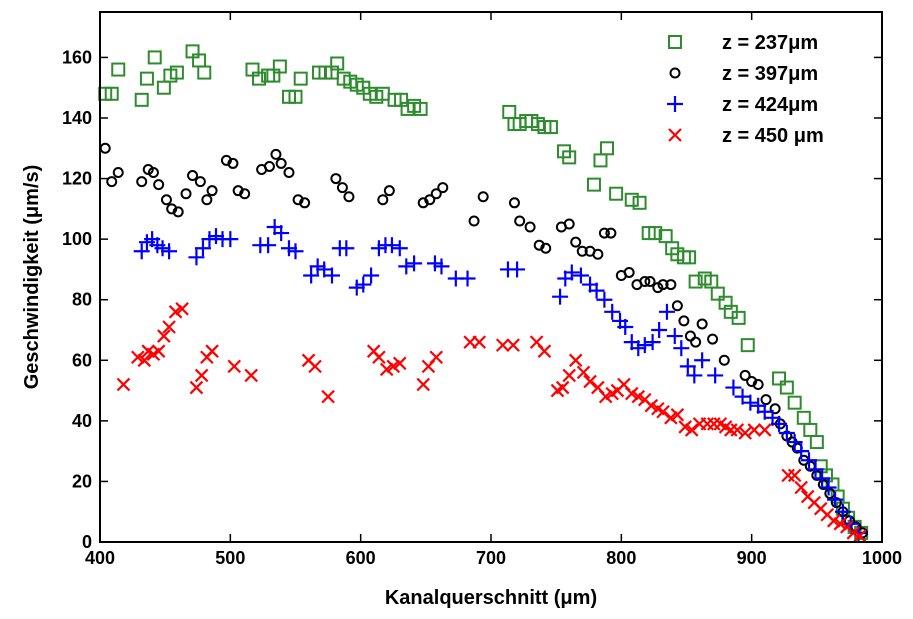  Describe the element at coordinates (491, 558) in the screenshot. I see `x-tick-label-3: 700` at that location.